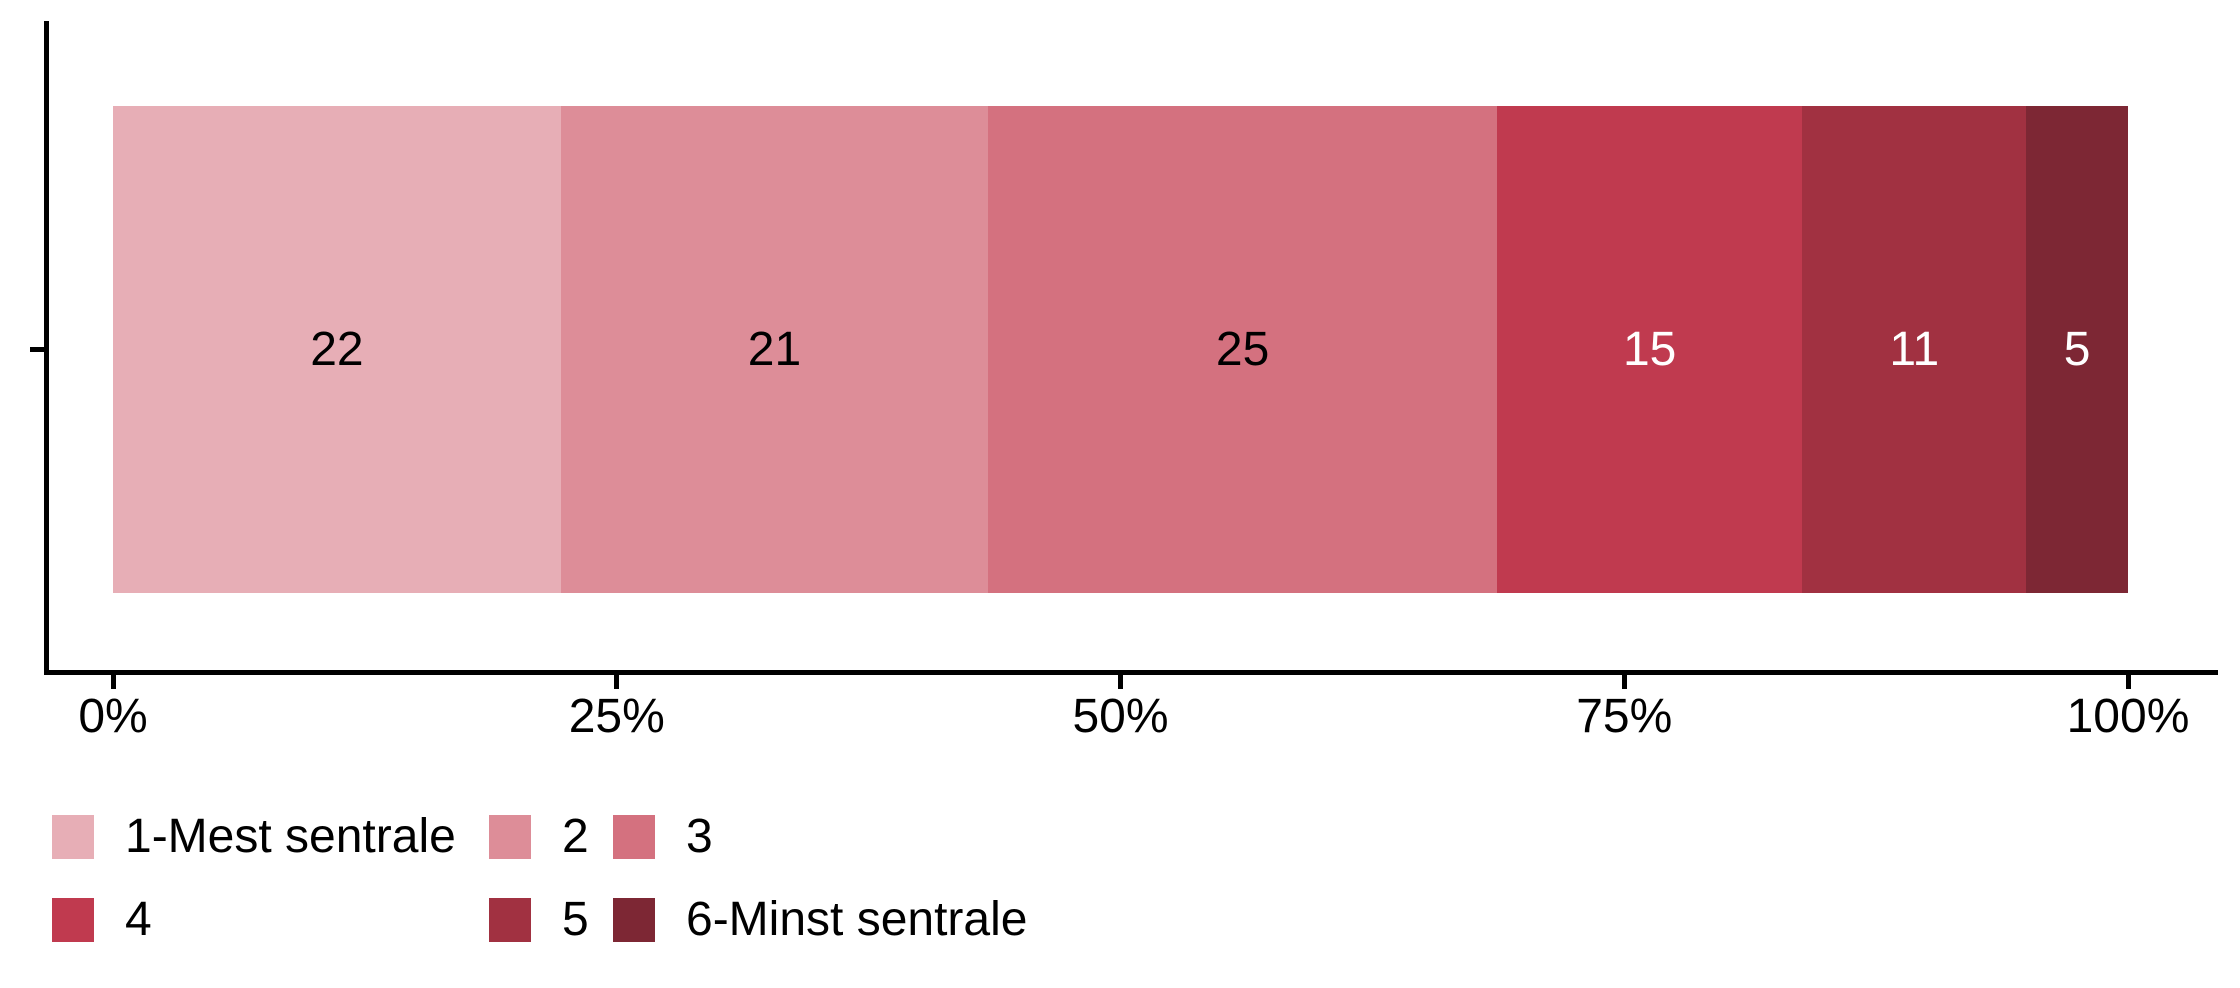 This screenshot has height=988, width=2240. I want to click on bar-segment-value: 15, so click(1649, 349).